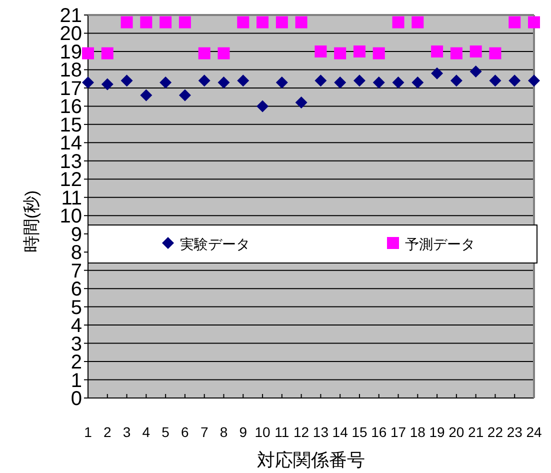  Describe the element at coordinates (379, 432) in the screenshot. I see `x-tick-label: 16` at that location.